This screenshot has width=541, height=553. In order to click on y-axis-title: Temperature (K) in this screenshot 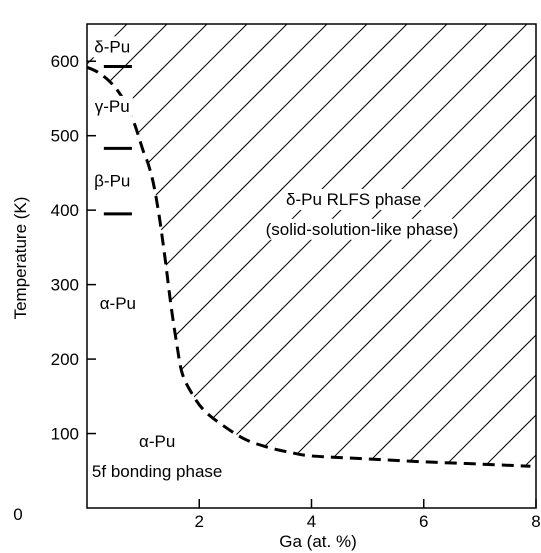, I will do `click(20, 258)`.